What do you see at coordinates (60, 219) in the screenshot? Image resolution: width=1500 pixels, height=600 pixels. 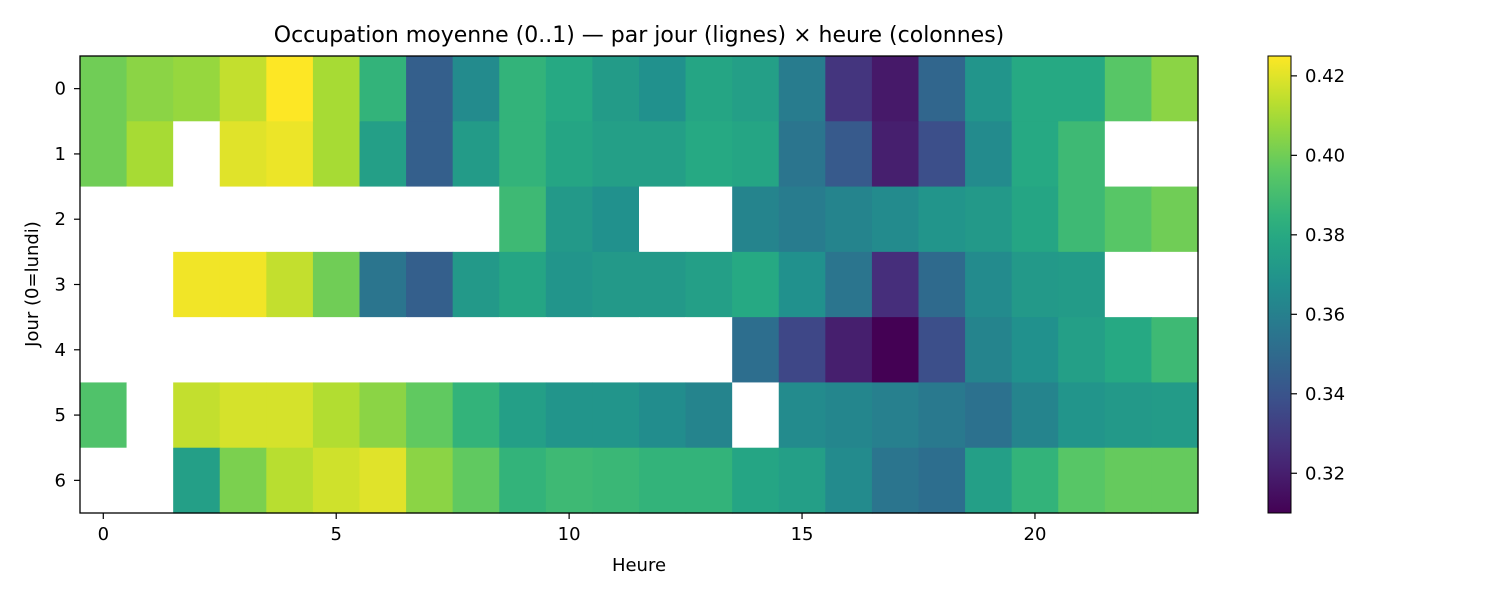 I see `y-tick-label: 2` at bounding box center [60, 219].